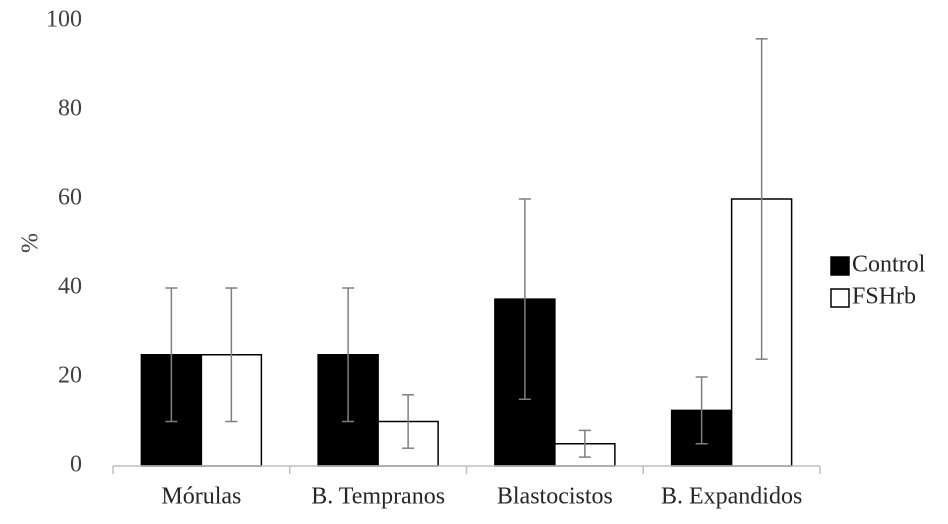  Describe the element at coordinates (201, 497) in the screenshot. I see `x-category-label: Mórulas` at that location.